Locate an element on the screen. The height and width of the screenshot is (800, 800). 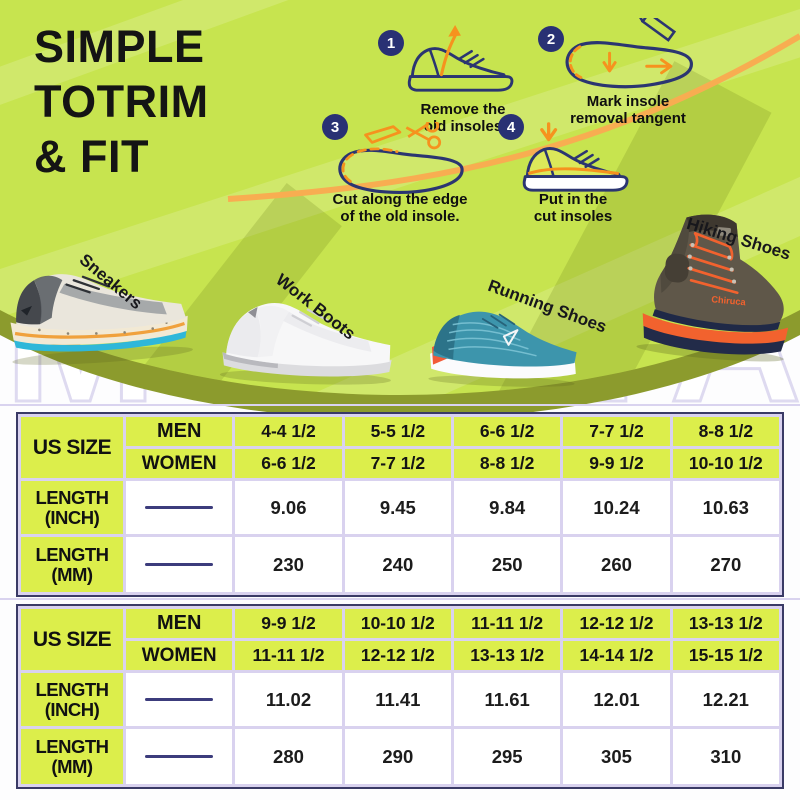
step-4: 4 Put in the cut insoles is located at coordinates (573, 168).